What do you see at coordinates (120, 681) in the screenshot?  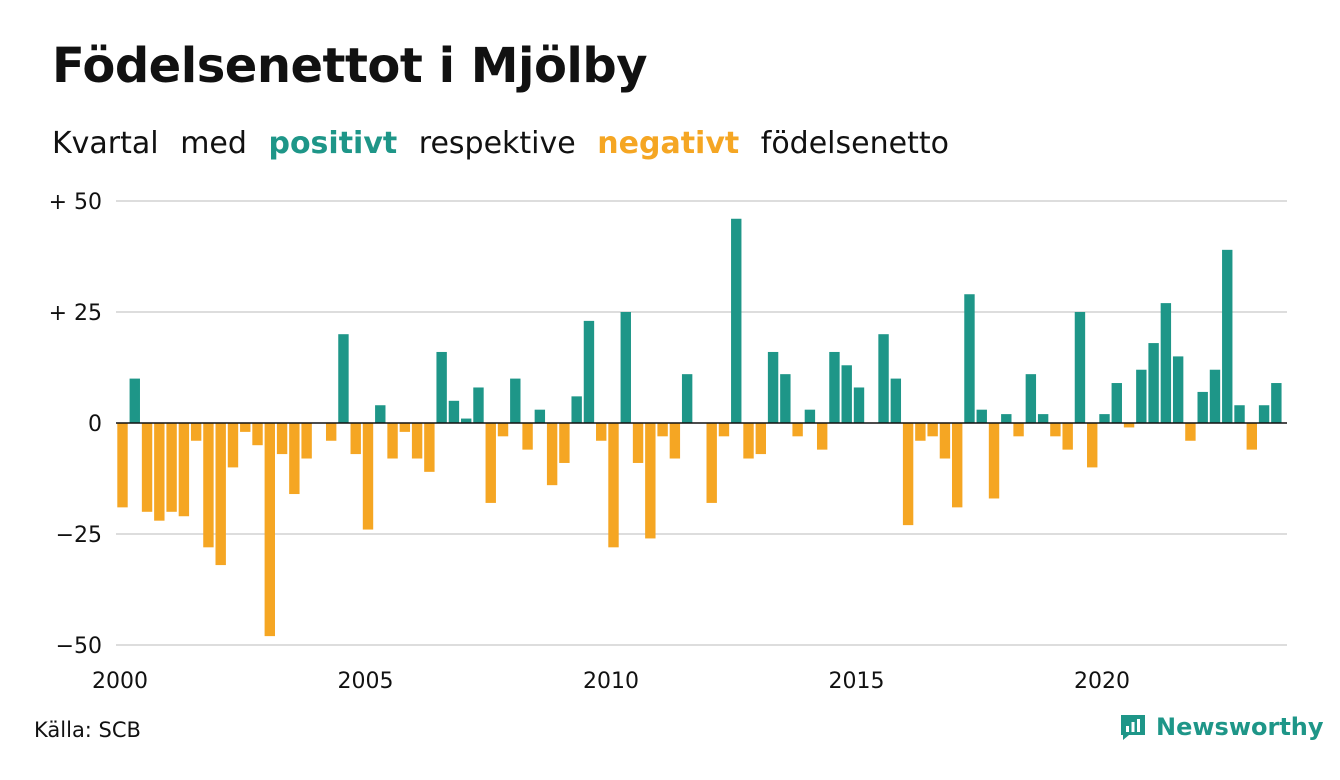 I see `x-tick-label: 2000` at bounding box center [120, 681].